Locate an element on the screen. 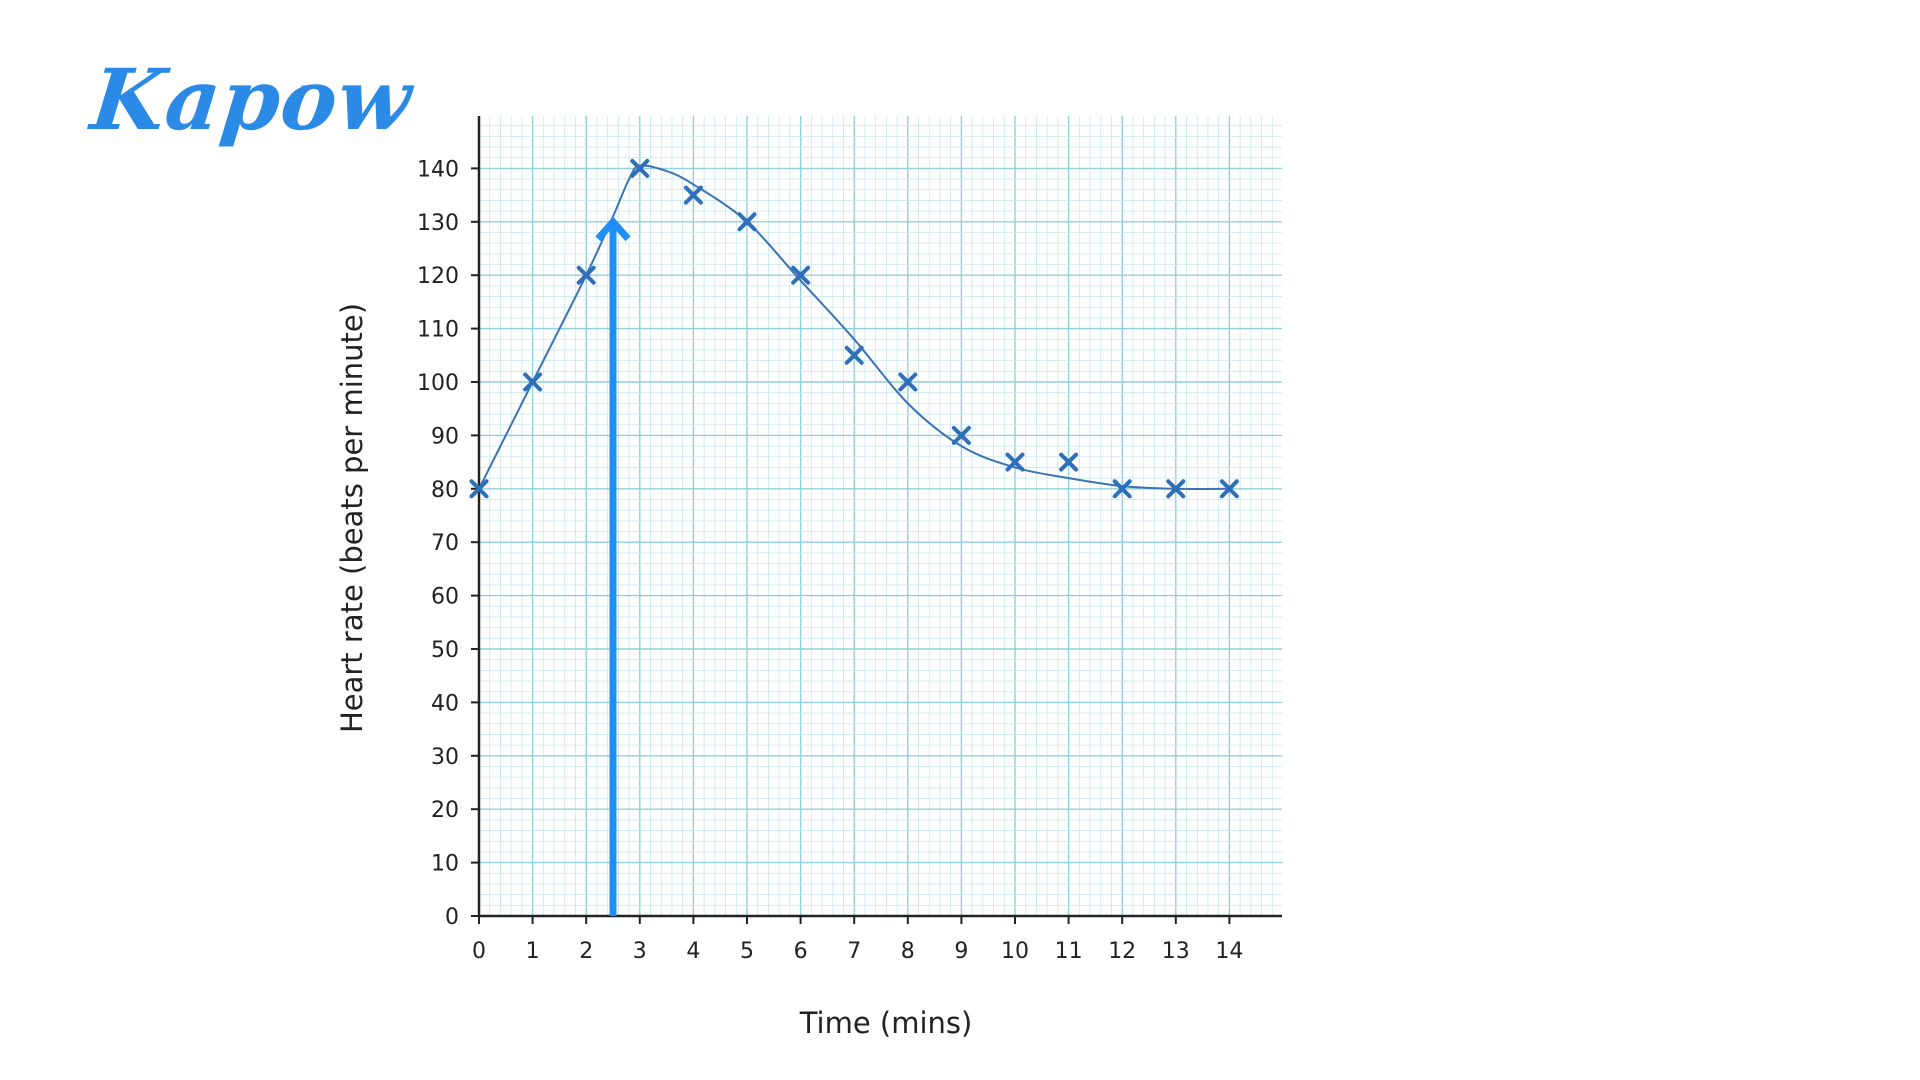 The height and width of the screenshot is (1080, 1920). y-tick-label: 10 is located at coordinates (445, 864).